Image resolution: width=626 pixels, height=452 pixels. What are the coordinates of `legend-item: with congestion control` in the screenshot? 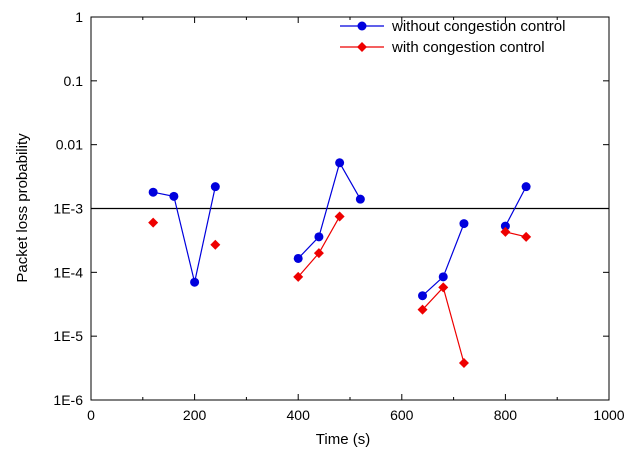 It's located at (442, 47).